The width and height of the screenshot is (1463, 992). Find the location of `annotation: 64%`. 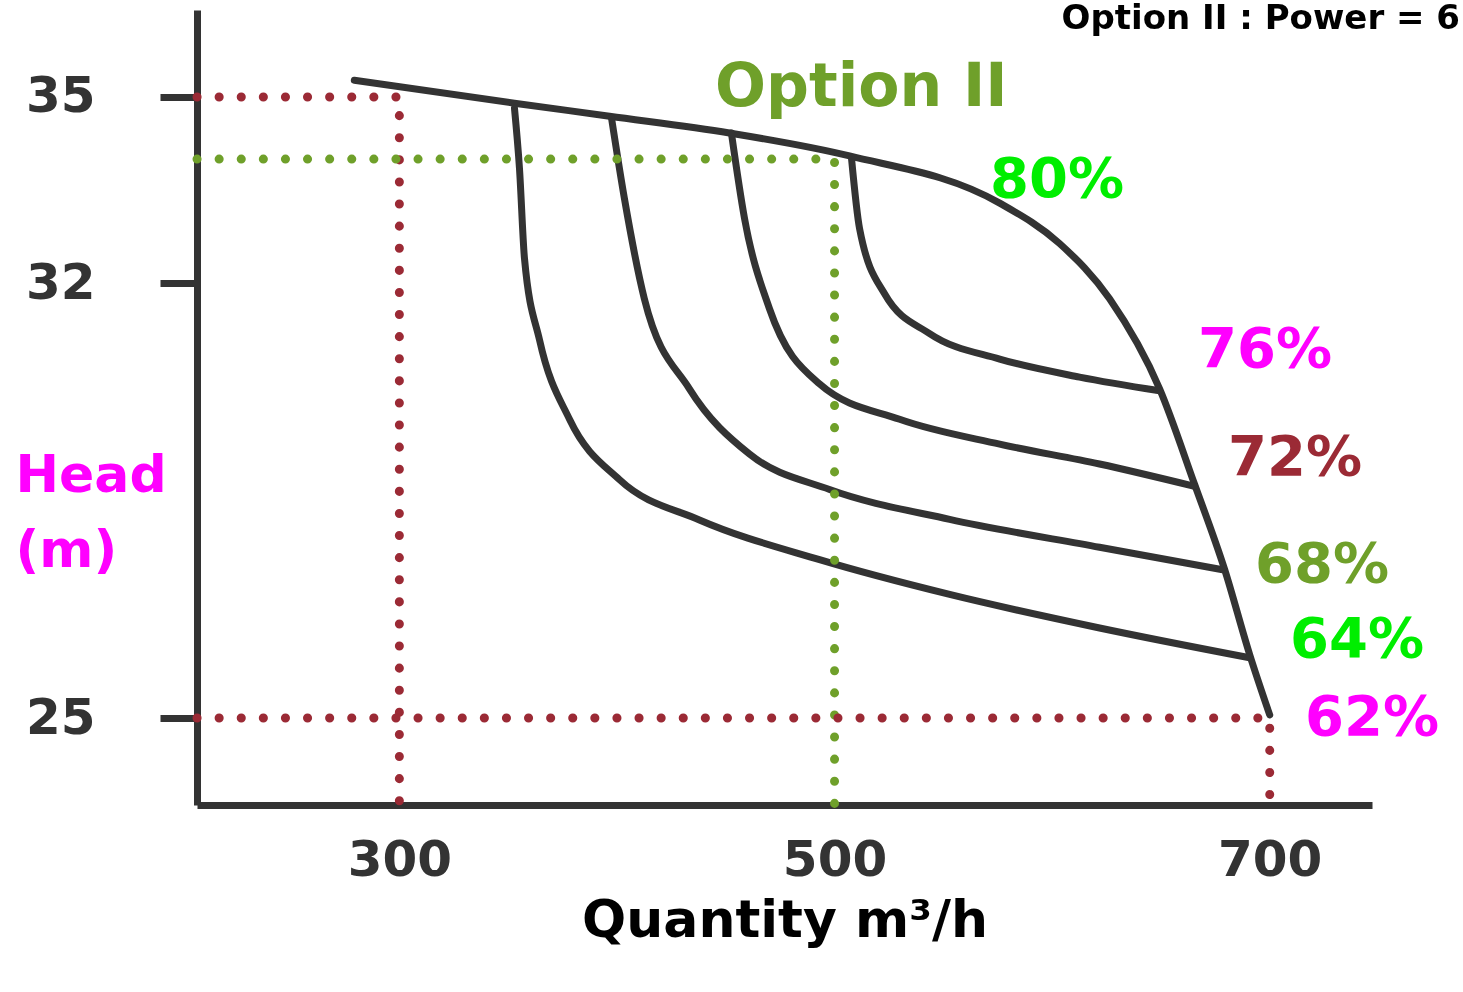

annotation: 64% is located at coordinates (1357, 637).